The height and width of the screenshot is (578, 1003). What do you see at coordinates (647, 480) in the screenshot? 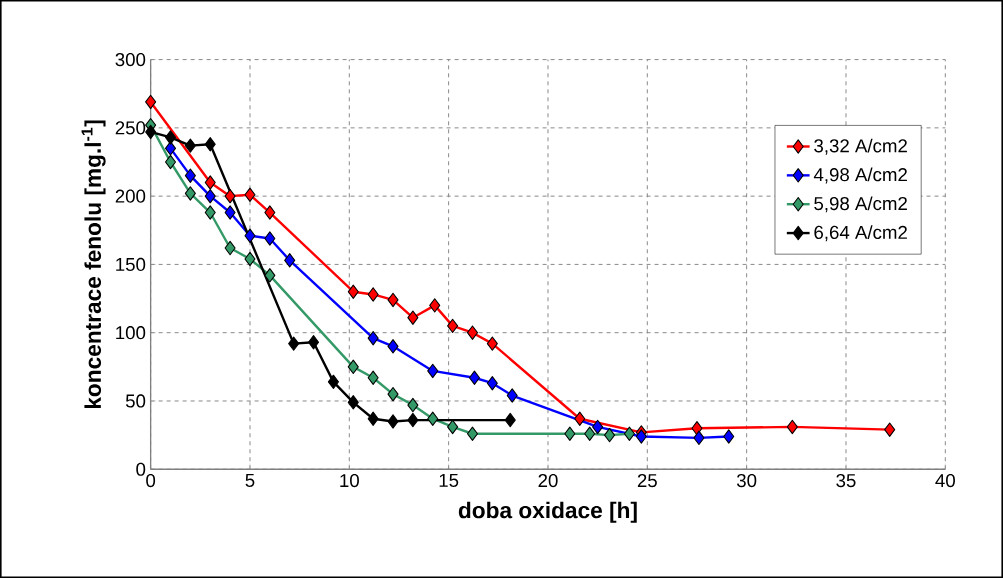
I see `x-tick-label: 25` at bounding box center [647, 480].